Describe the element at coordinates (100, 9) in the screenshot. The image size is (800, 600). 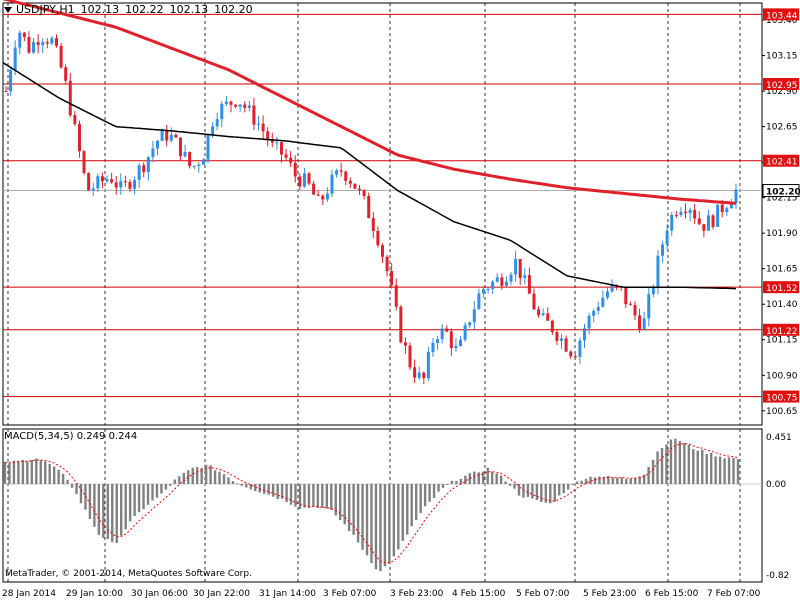
I see `open-value: 102.13` at that location.